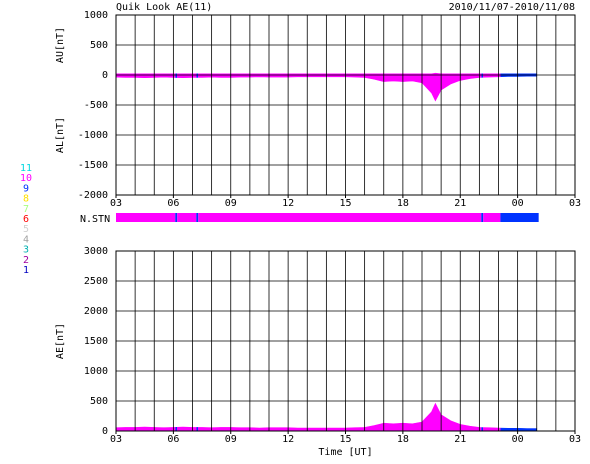 The image size is (590, 464). What do you see at coordinates (26, 239) in the screenshot?
I see `legend-entry: 4` at bounding box center [26, 239].